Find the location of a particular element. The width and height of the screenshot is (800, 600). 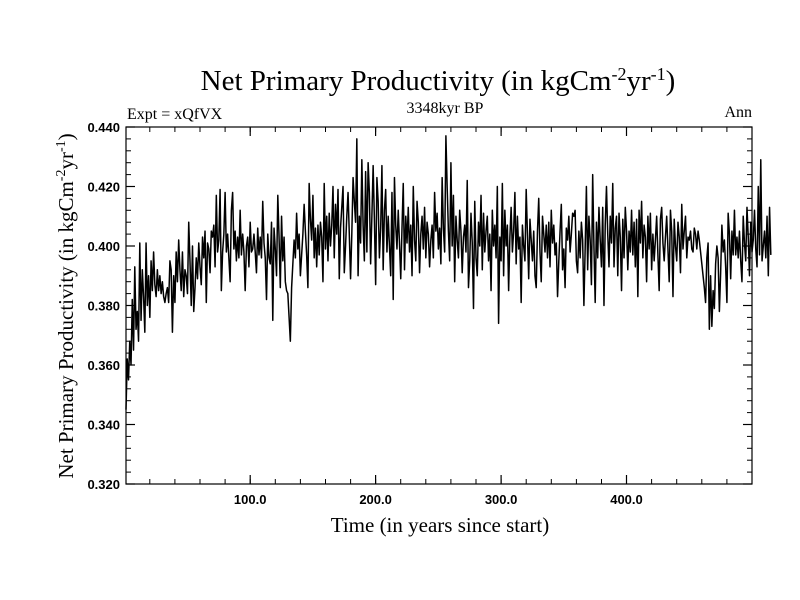

x-tick-labels: 100.0 200.0 300.0 400.0 is located at coordinates (438, 499).